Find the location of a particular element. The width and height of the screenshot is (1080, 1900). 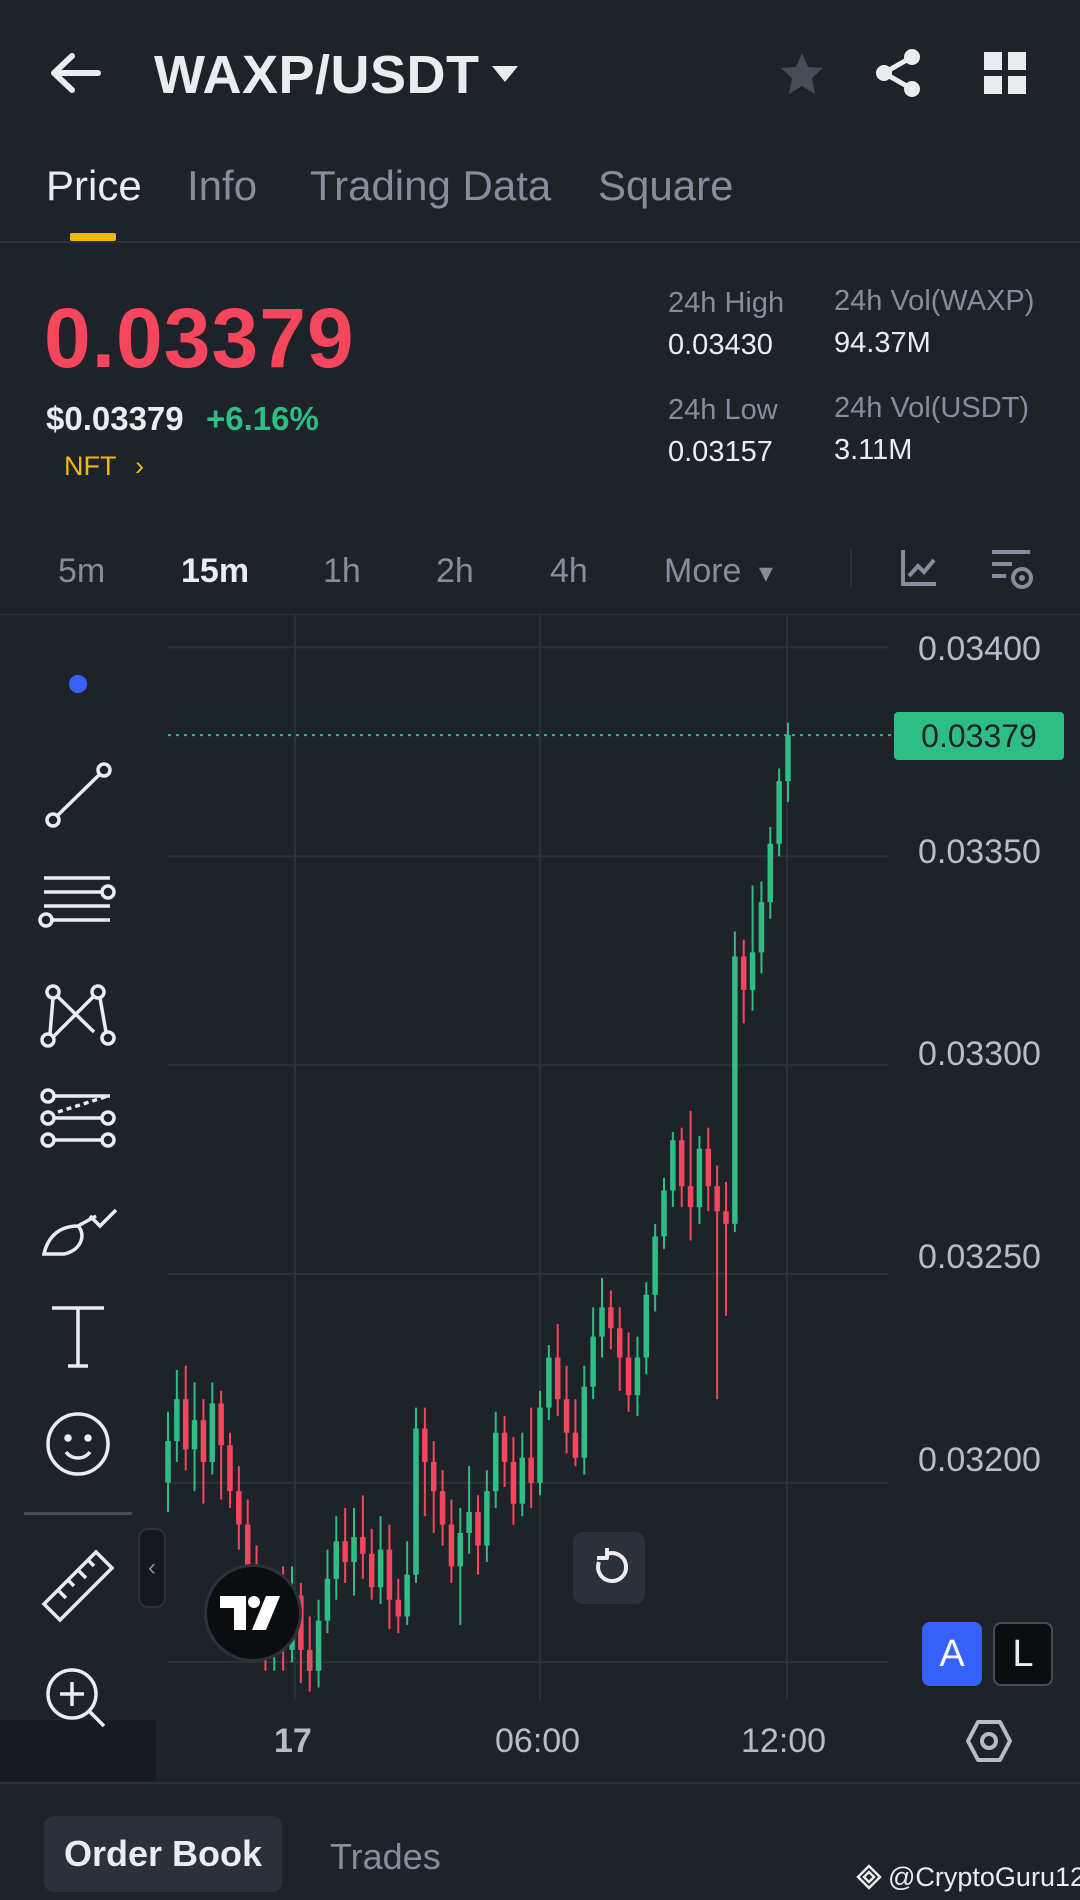

pair-title: WAXP/USDT is located at coordinates (317, 75).